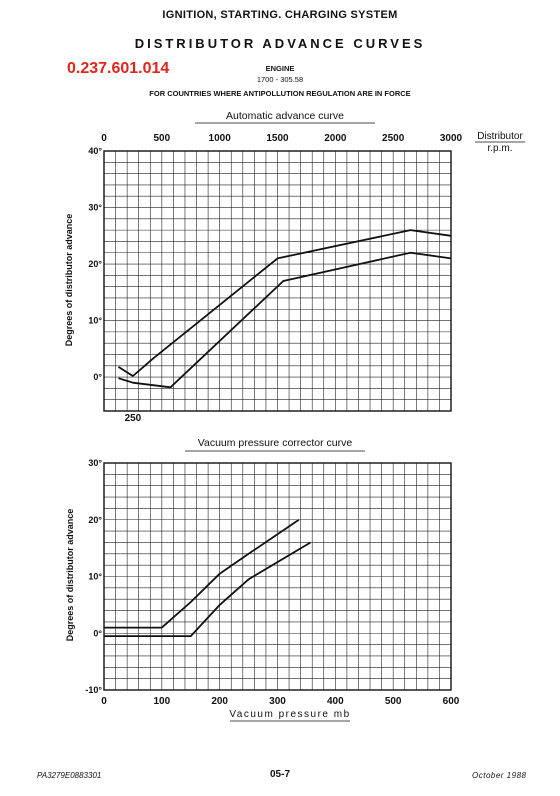  I want to click on x-axis-label: Vacuum pressure mb, so click(289, 714).